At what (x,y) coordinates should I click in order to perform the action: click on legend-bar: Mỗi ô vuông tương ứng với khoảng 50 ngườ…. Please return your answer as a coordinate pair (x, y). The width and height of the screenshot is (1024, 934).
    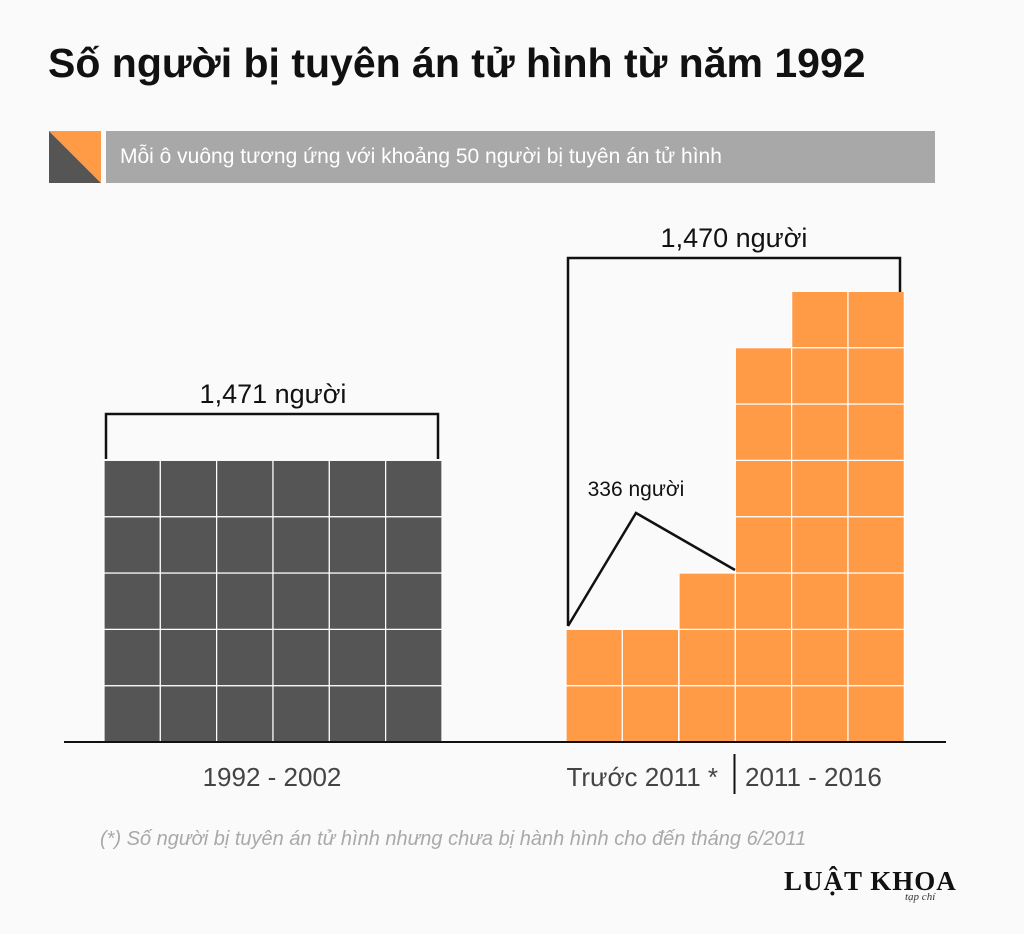
    Looking at the image, I should click on (520, 157).